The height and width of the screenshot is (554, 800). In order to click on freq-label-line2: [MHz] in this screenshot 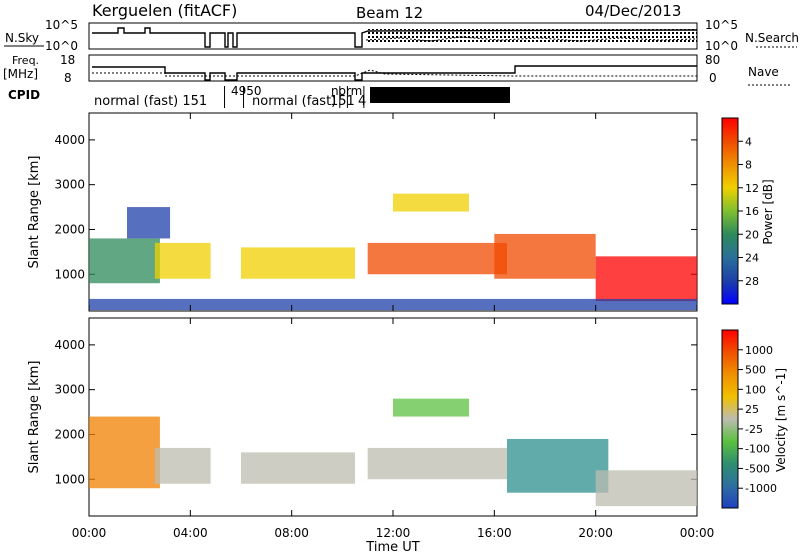, I will do `click(20, 74)`.